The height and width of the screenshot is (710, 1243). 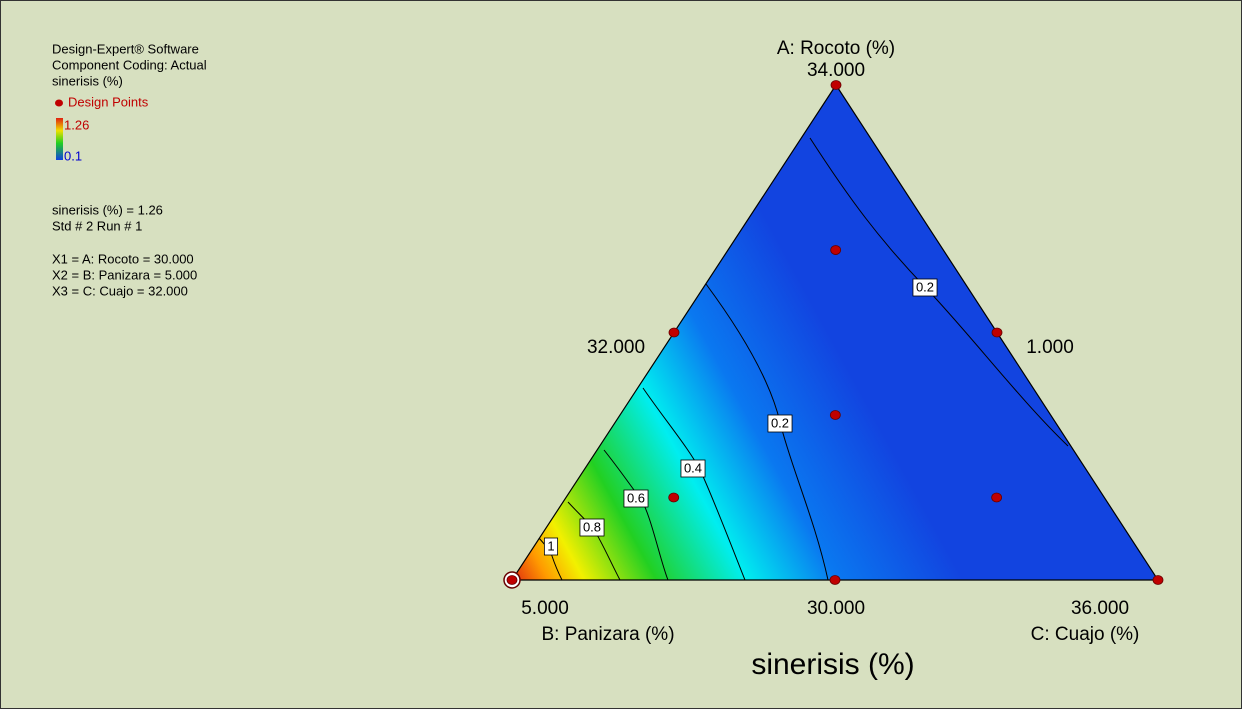 I want to click on contour-label: 0.6, so click(x=636, y=497).